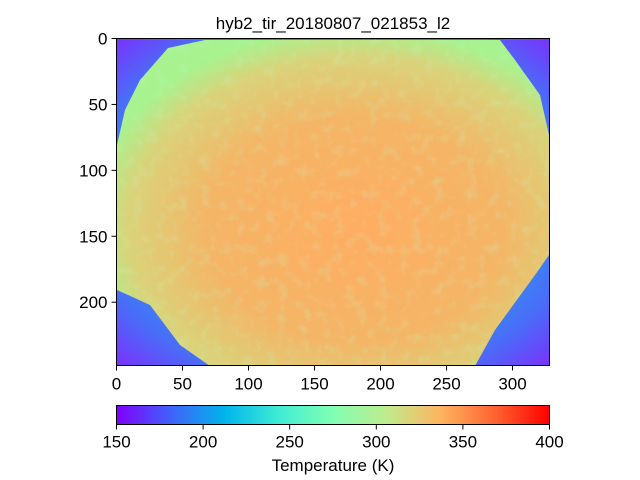 This screenshot has width=640, height=480. I want to click on x-tick-label: 200, so click(380, 384).